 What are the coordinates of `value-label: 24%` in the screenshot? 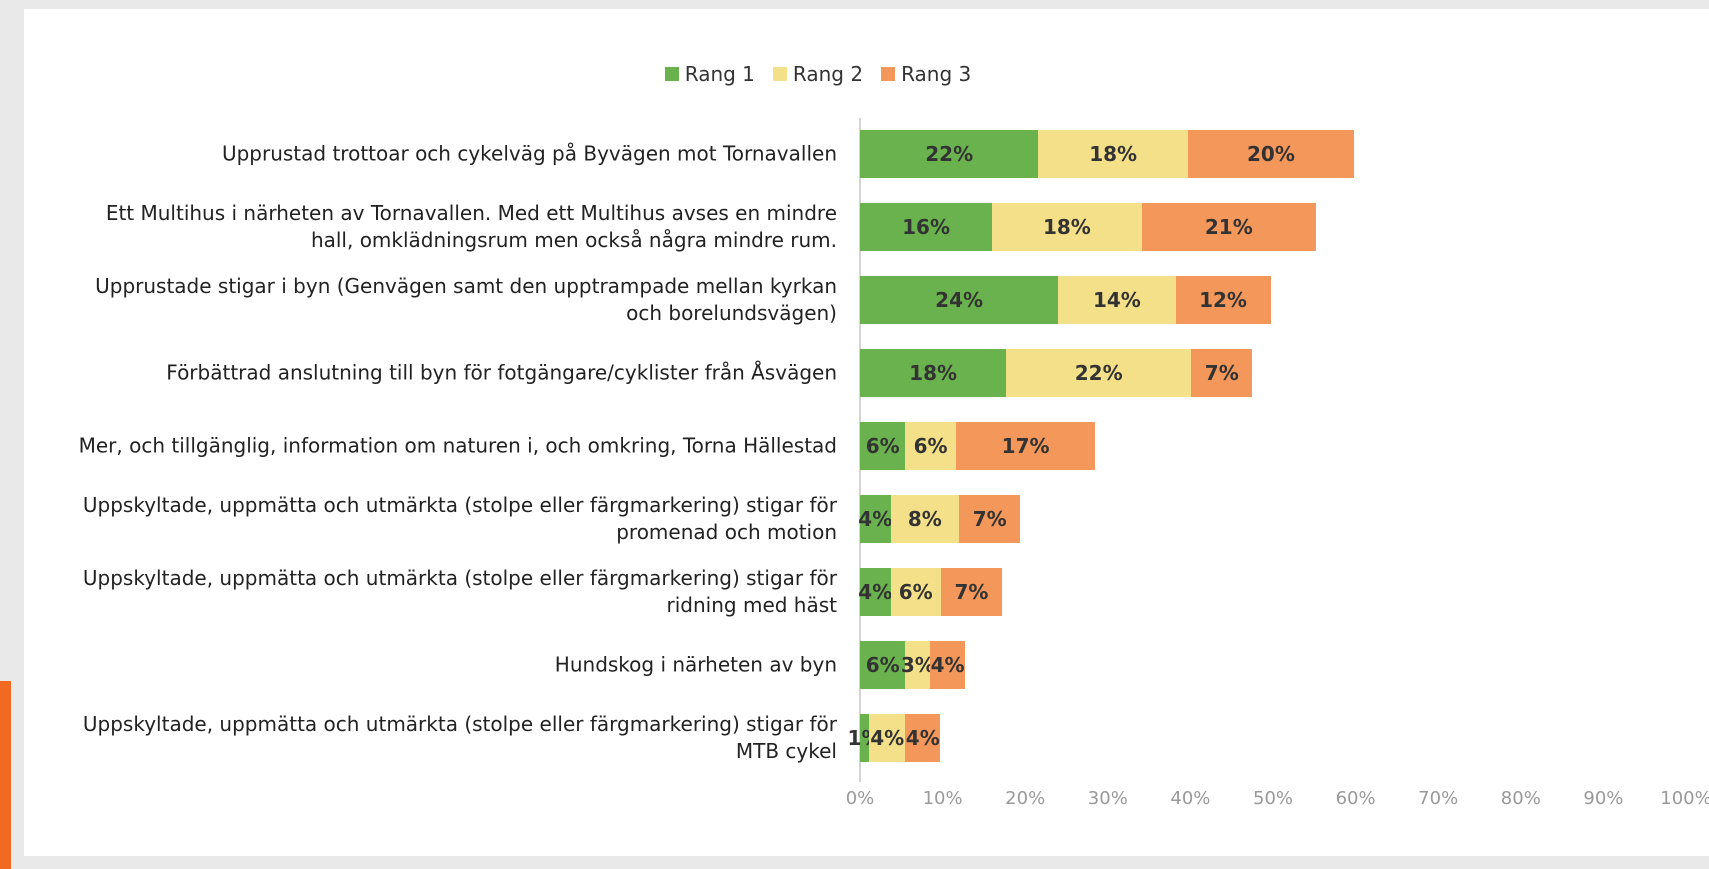 It's located at (959, 300).